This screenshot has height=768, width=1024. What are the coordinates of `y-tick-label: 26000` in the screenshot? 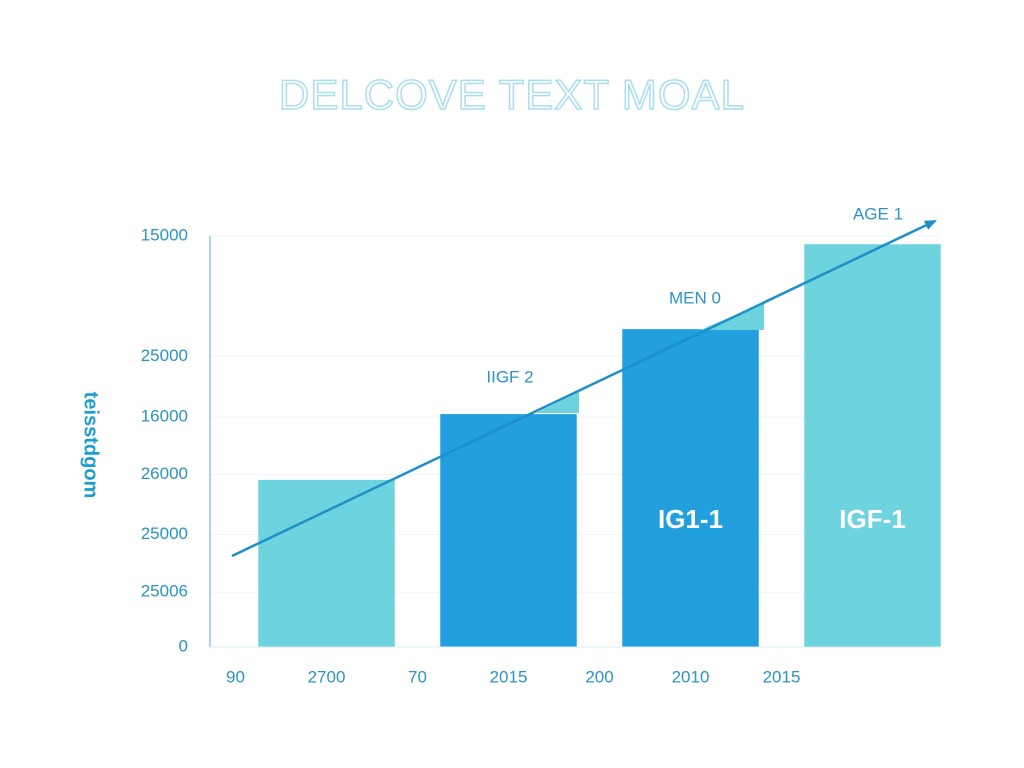 It's located at (164, 473).